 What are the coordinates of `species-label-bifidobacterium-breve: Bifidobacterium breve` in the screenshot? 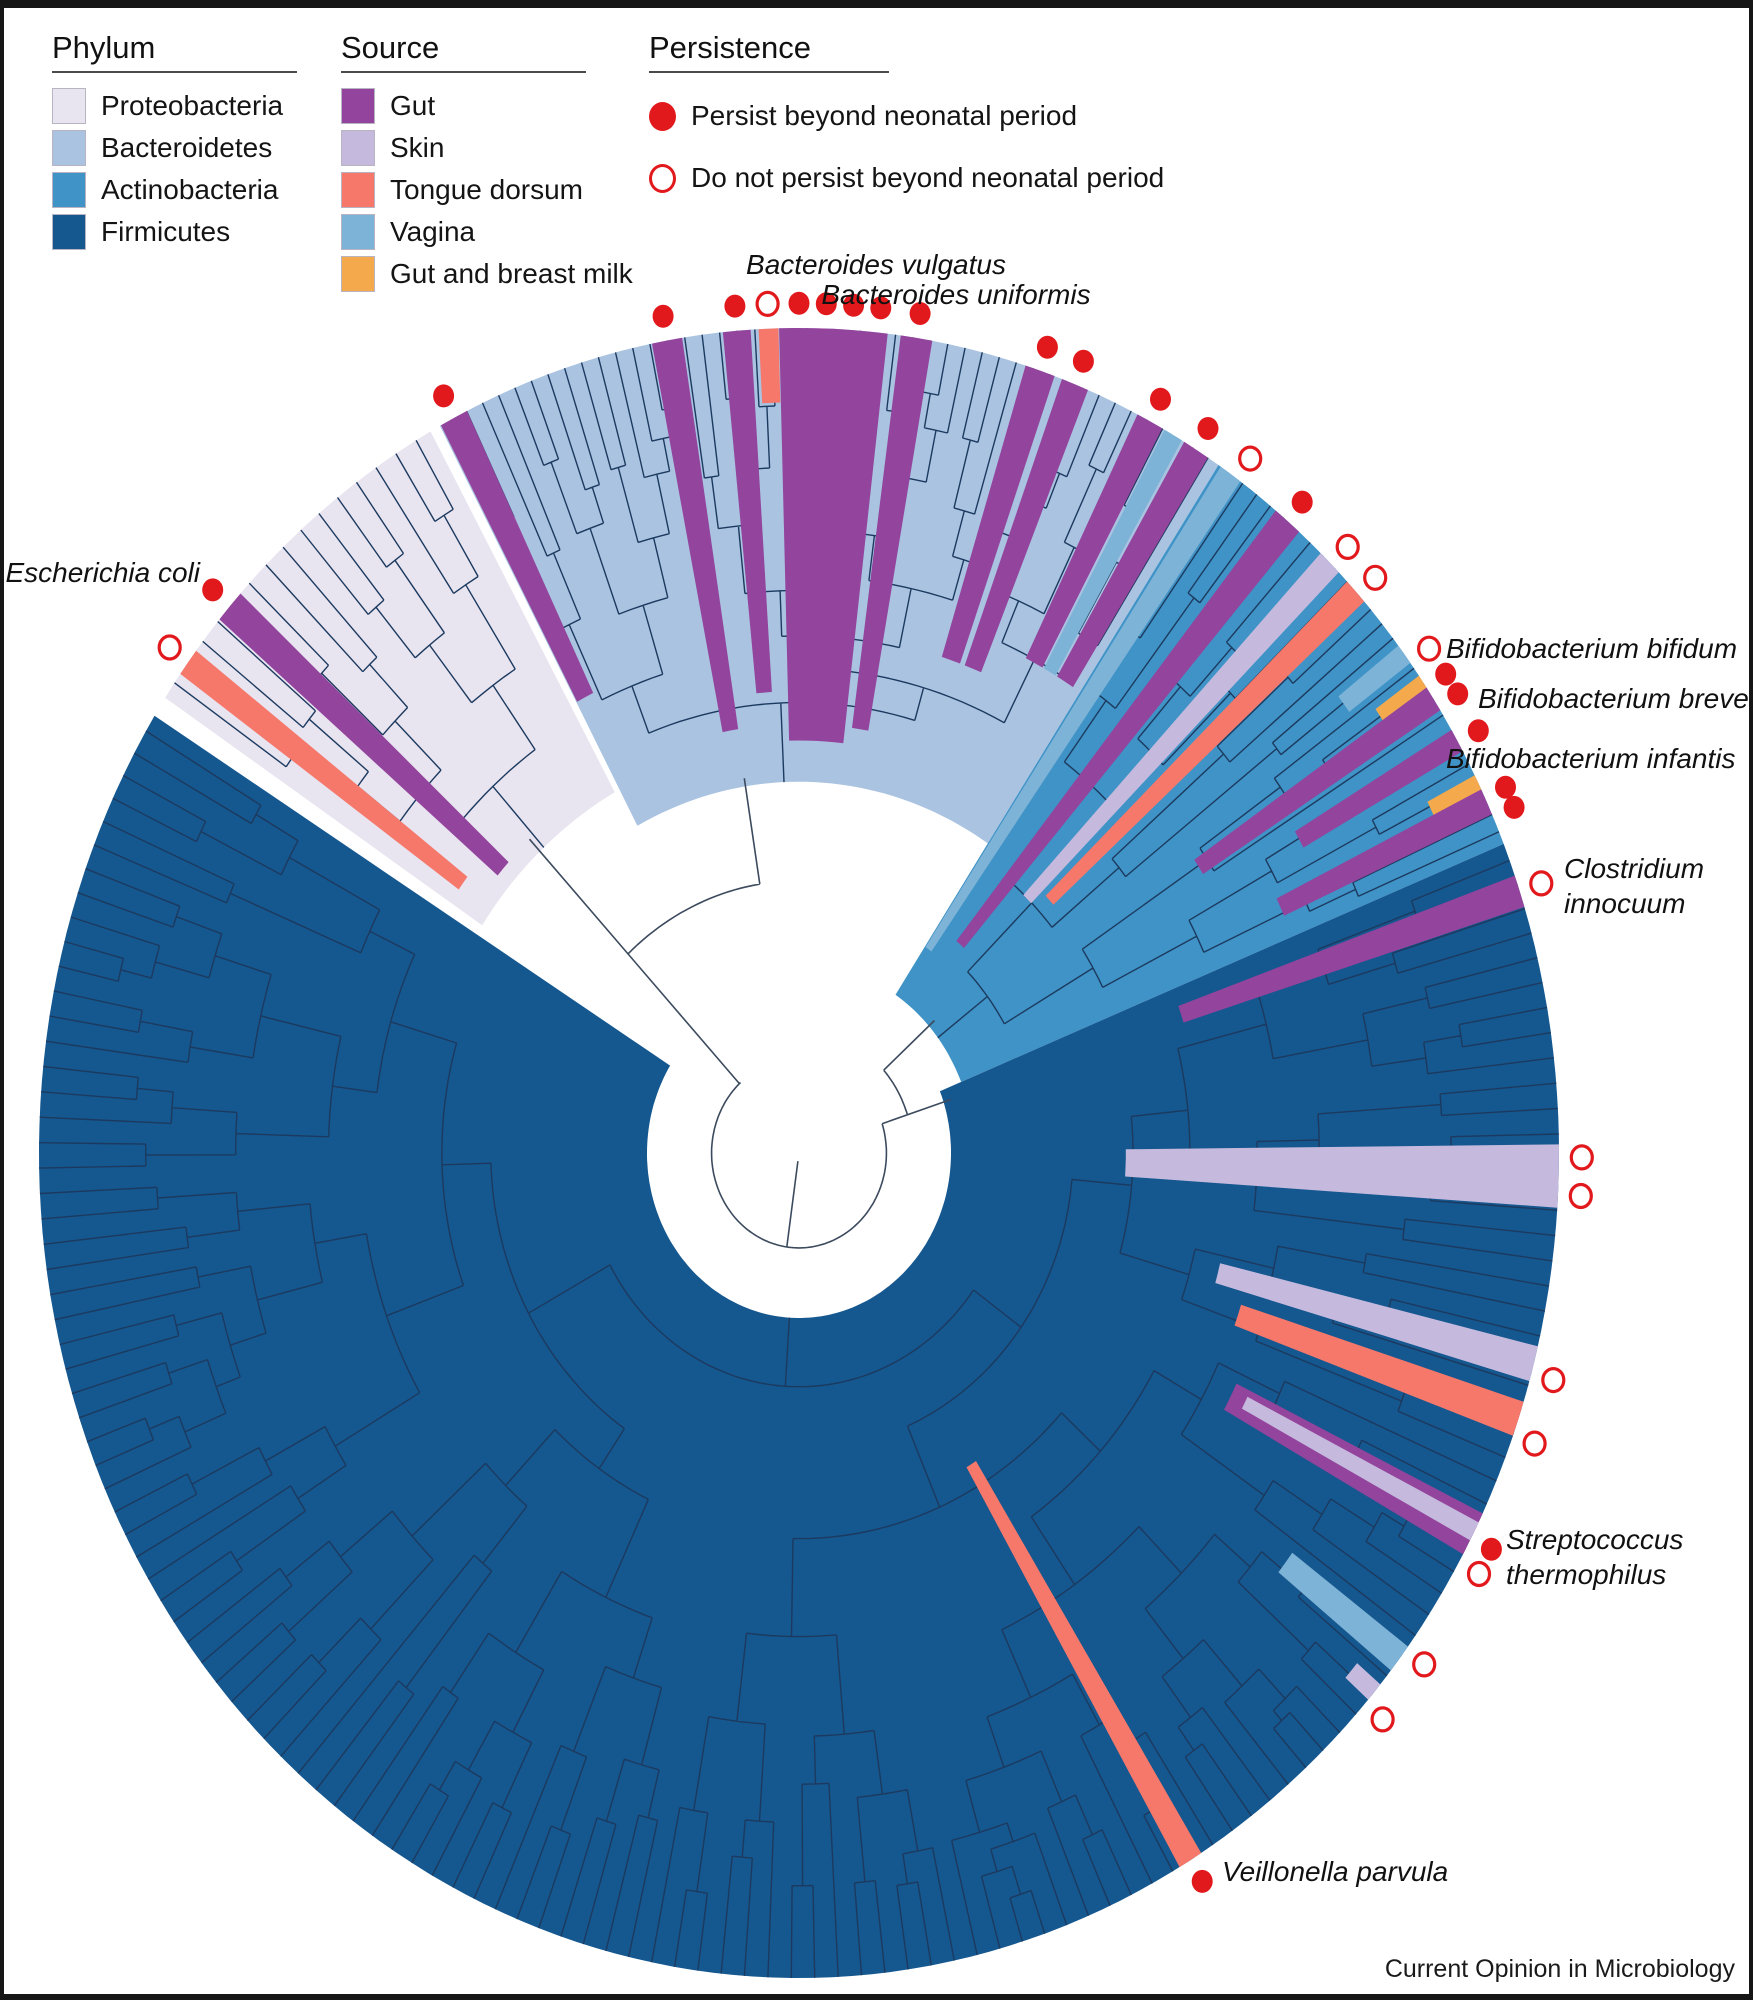 It's located at (1613, 698).